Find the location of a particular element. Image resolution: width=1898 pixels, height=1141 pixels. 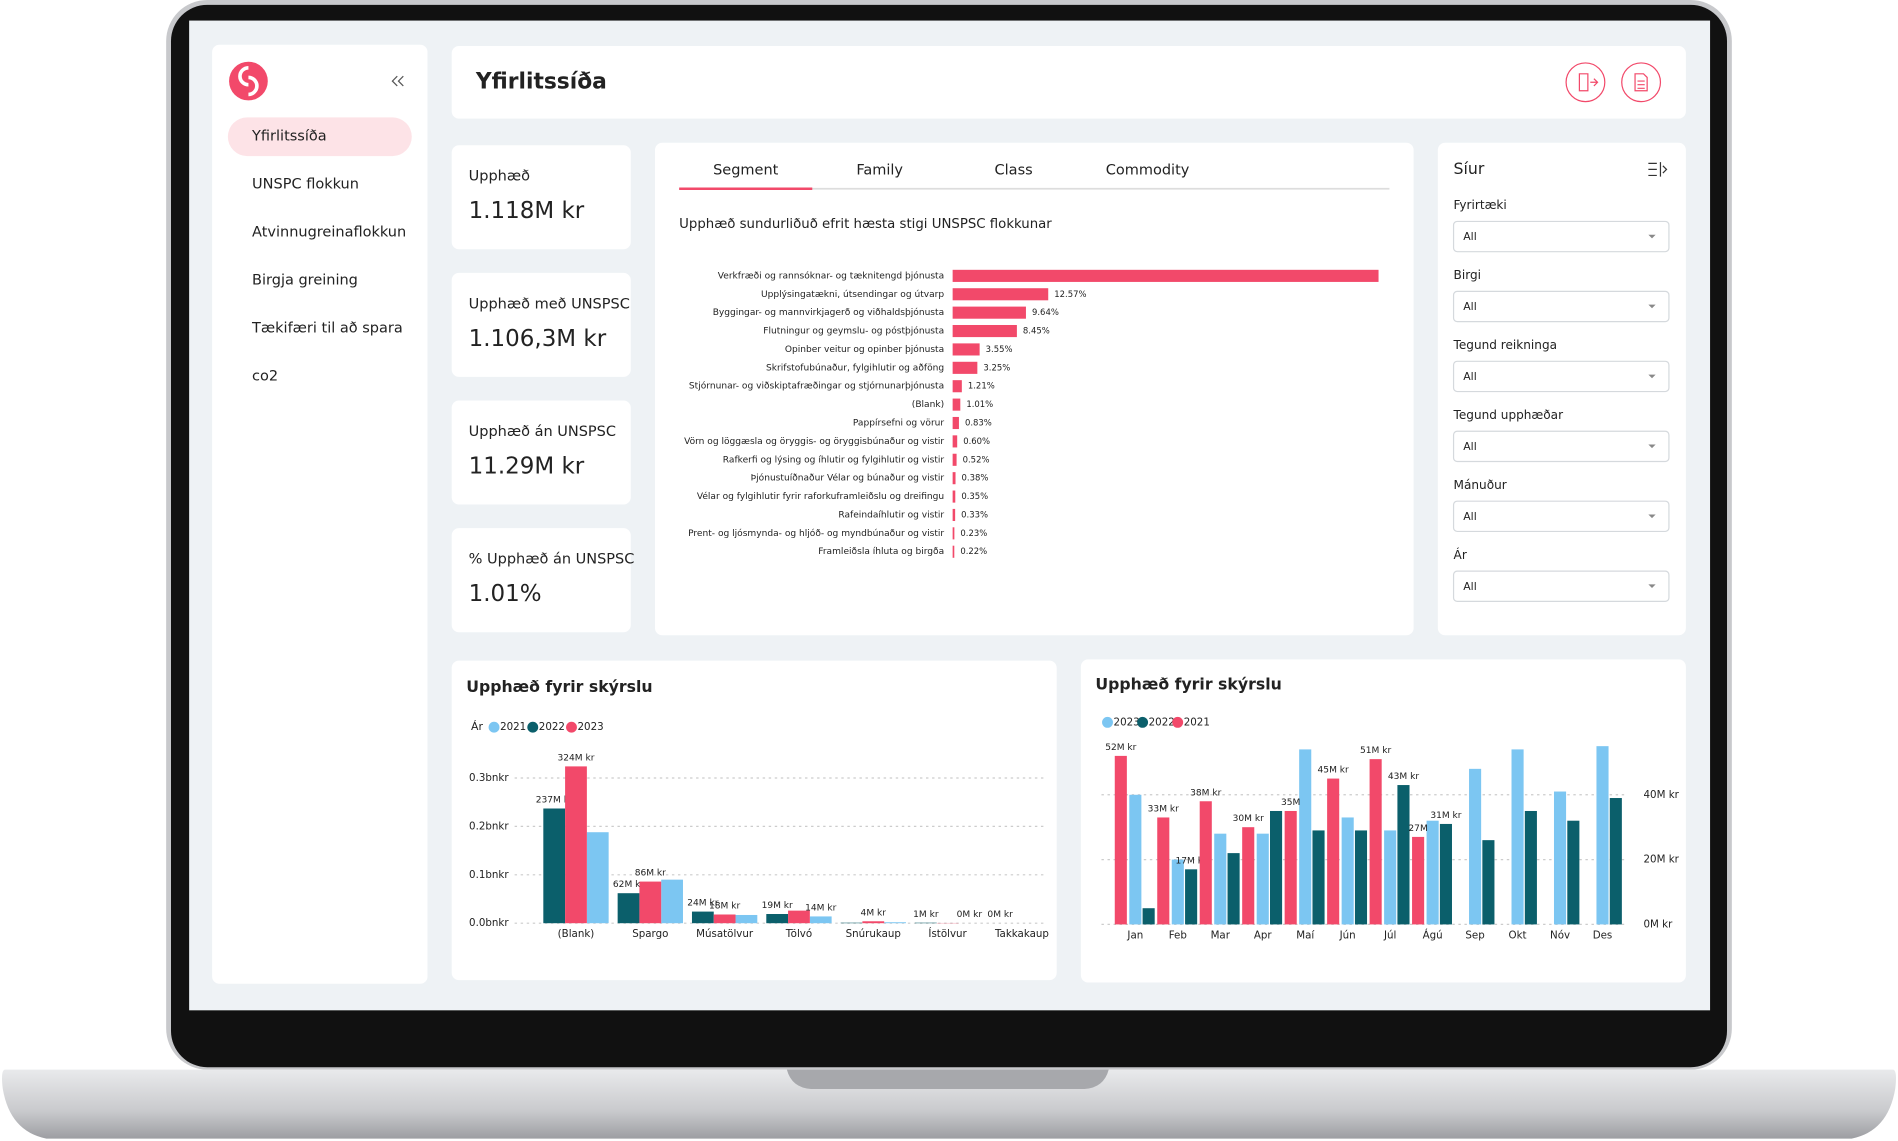

x-tick-label: Spargo is located at coordinates (650, 934).